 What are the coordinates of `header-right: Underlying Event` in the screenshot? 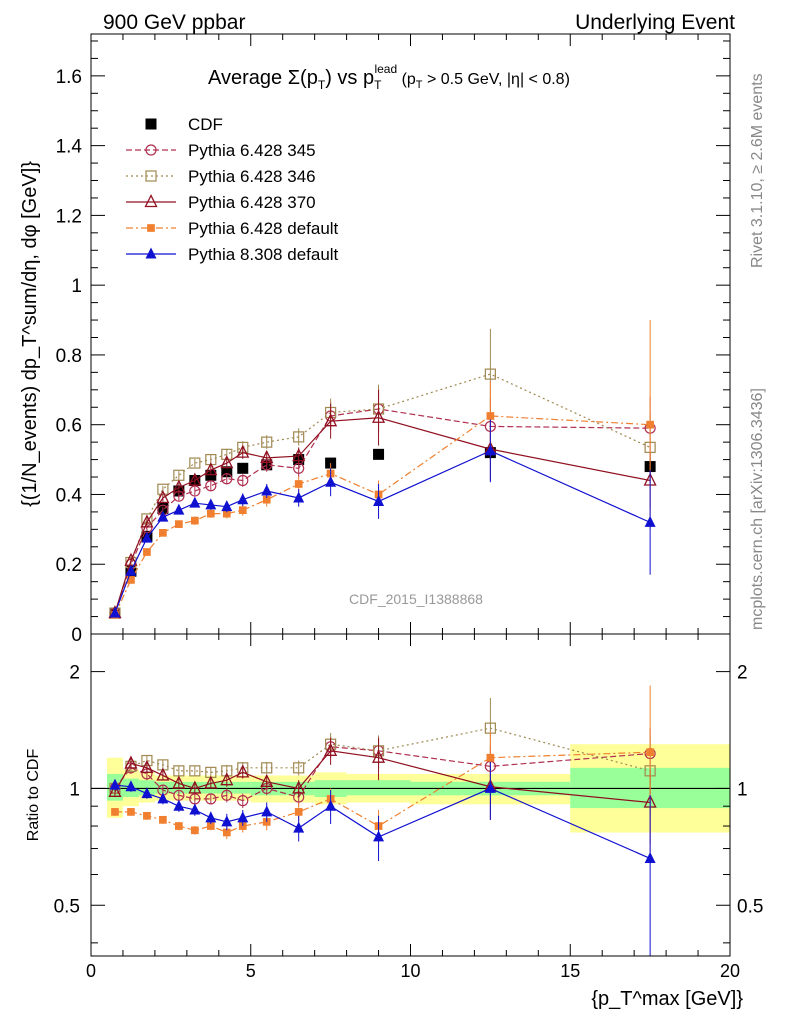 It's located at (655, 22).